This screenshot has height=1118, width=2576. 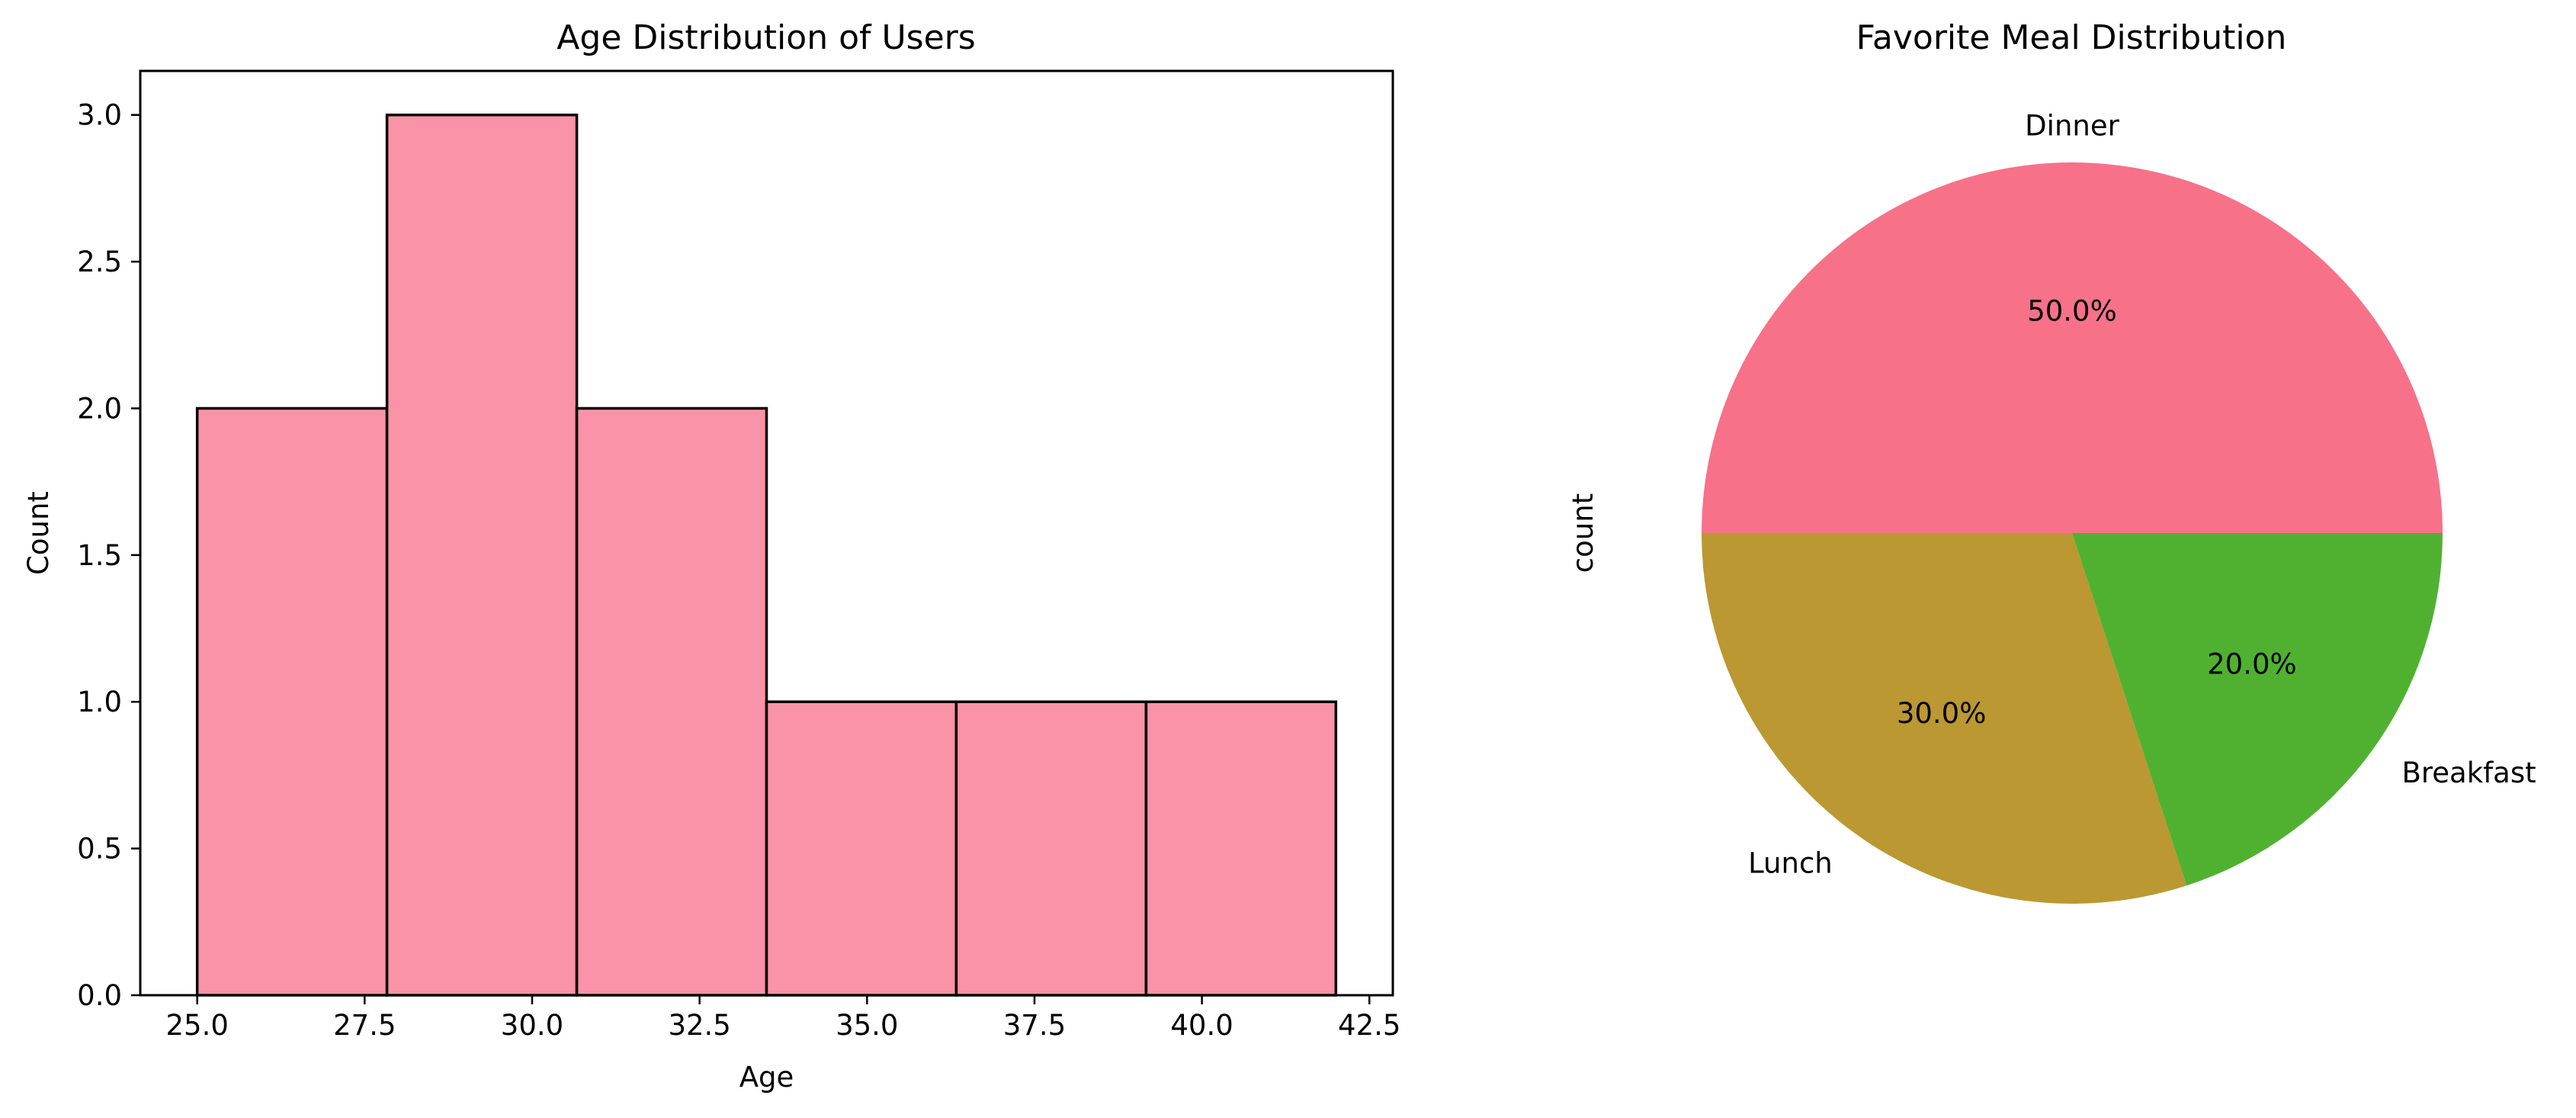 What do you see at coordinates (2469, 773) in the screenshot?
I see `pie-category-label: Breakfast` at bounding box center [2469, 773].